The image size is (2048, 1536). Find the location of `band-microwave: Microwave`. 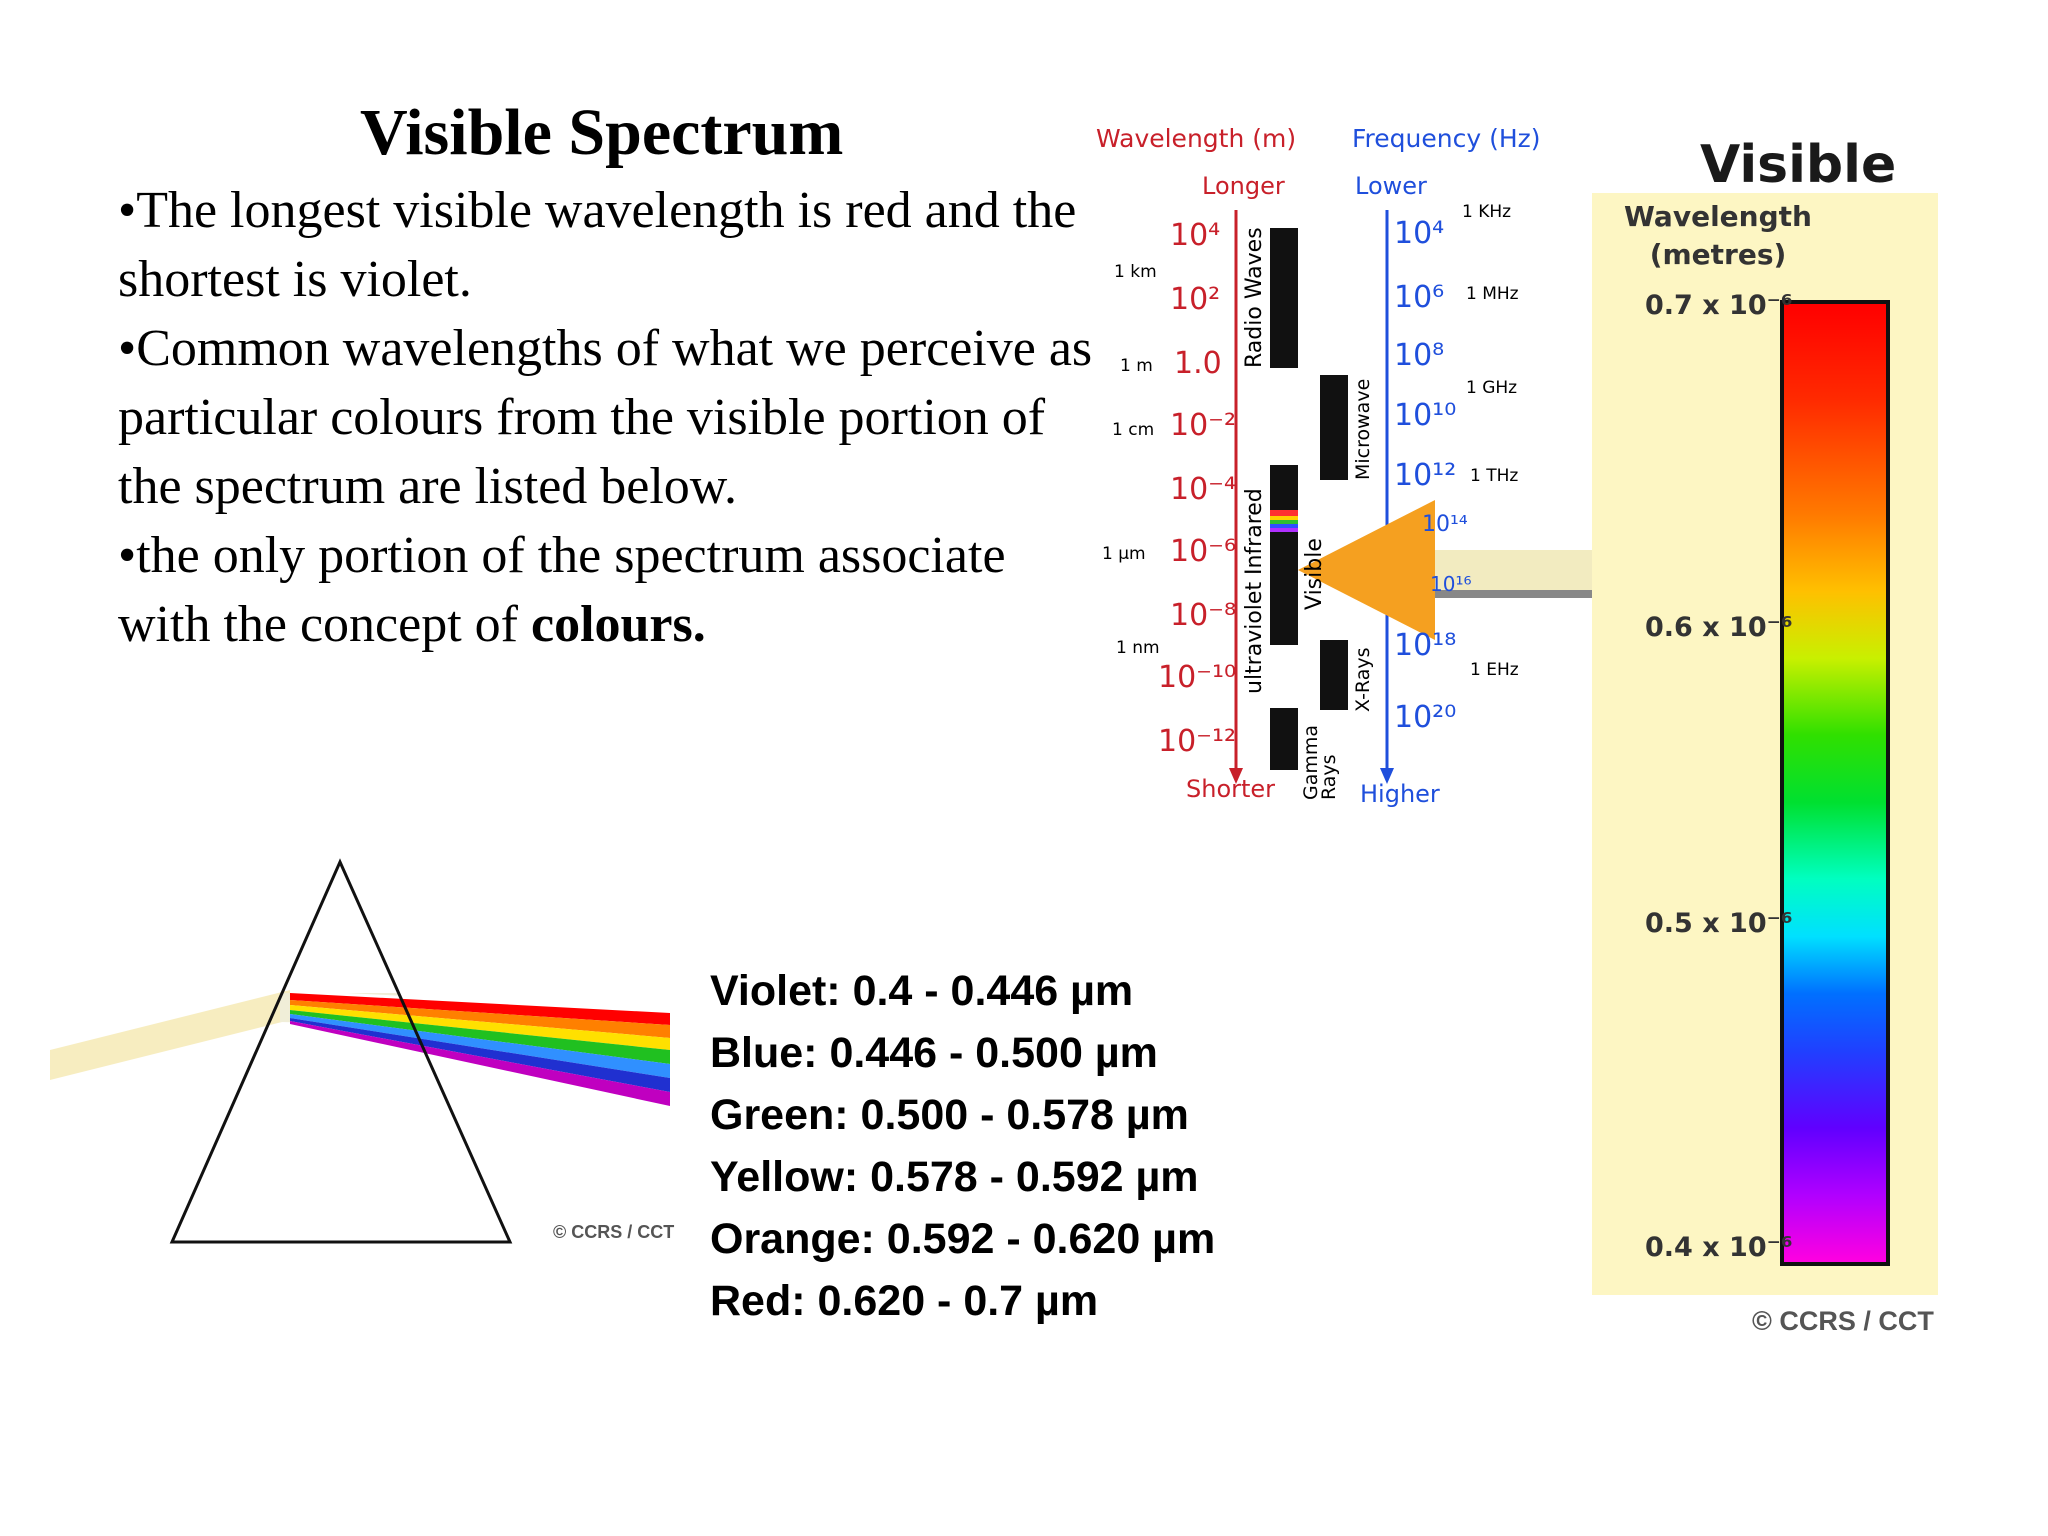

band-microwave: Microwave is located at coordinates (1363, 429).